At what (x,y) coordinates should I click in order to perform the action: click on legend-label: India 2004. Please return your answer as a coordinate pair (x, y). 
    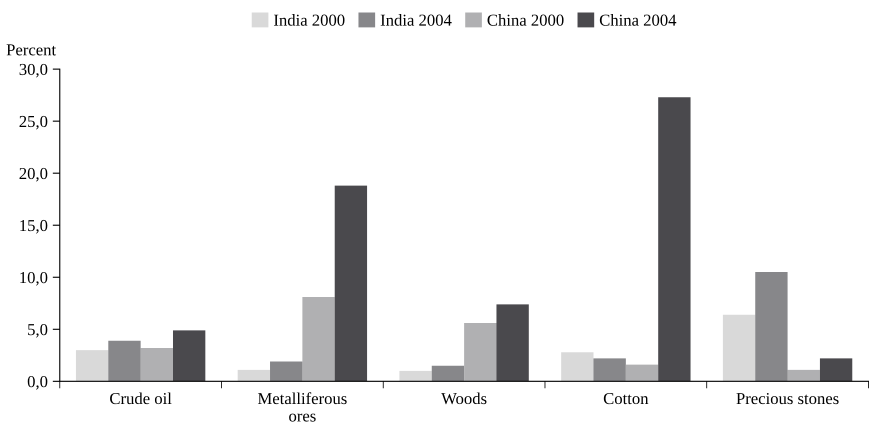
    Looking at the image, I should click on (416, 20).